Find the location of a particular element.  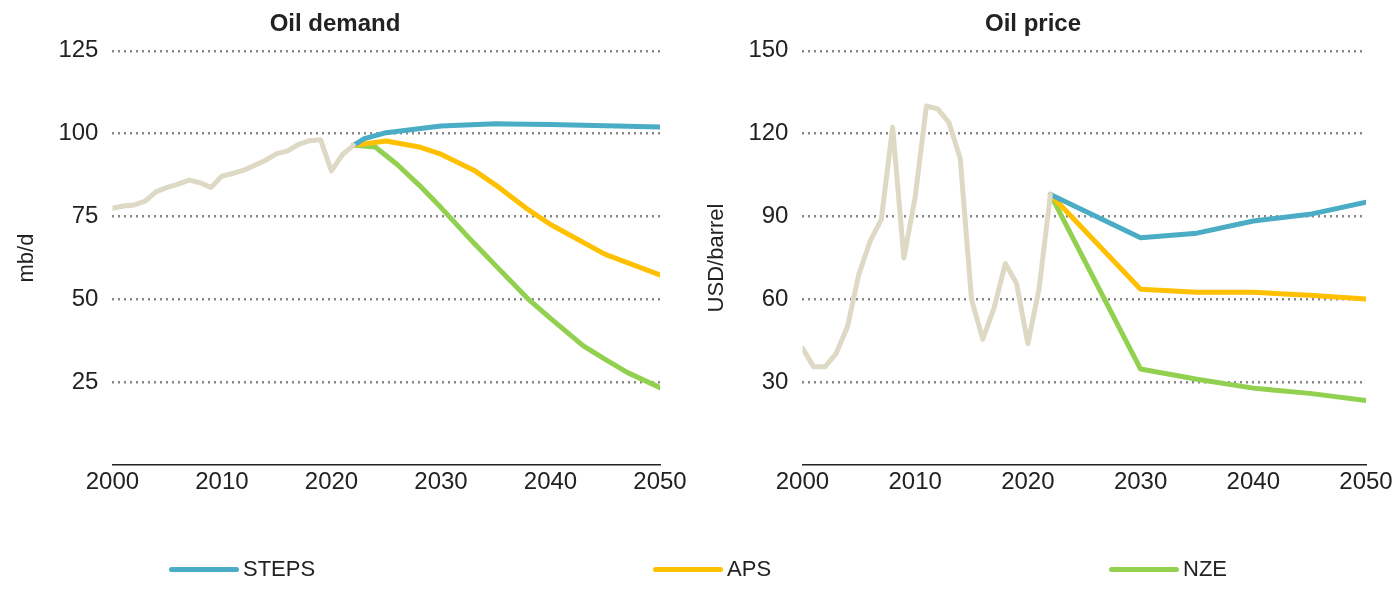

y-tick-label: 100 is located at coordinates (78, 132).